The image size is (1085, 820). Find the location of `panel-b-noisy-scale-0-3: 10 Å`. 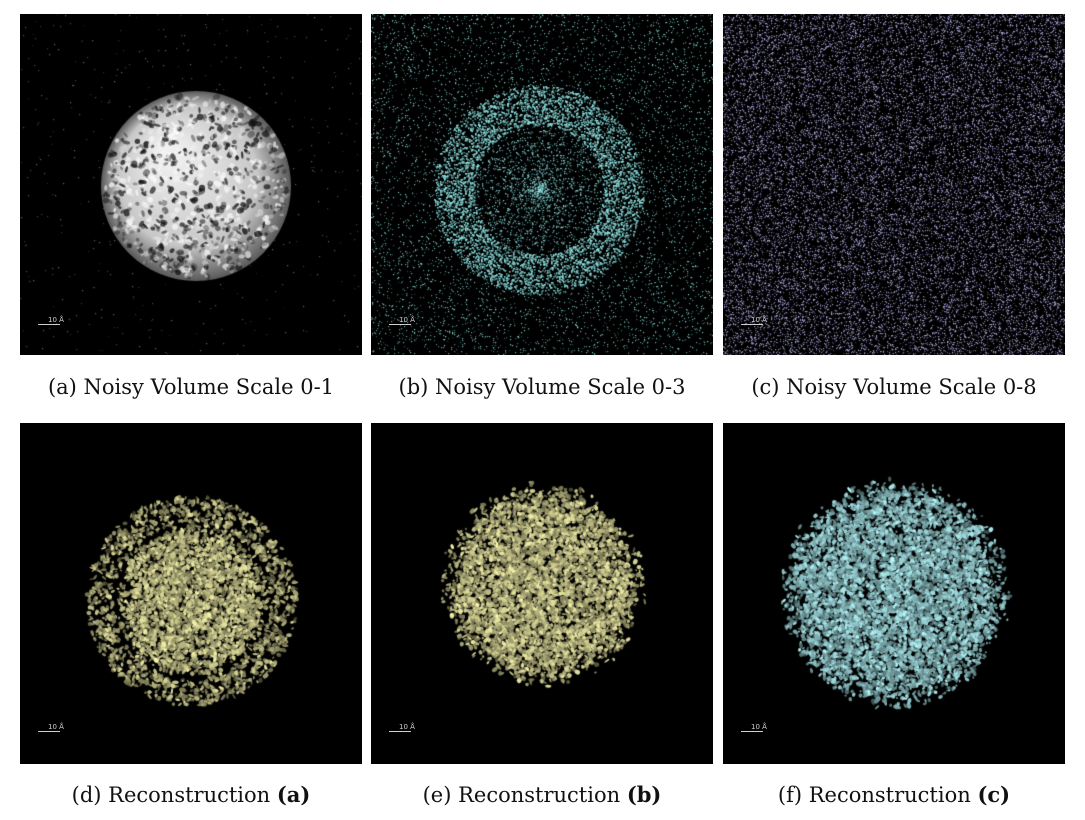

panel-b-noisy-scale-0-3: 10 Å is located at coordinates (542, 184).